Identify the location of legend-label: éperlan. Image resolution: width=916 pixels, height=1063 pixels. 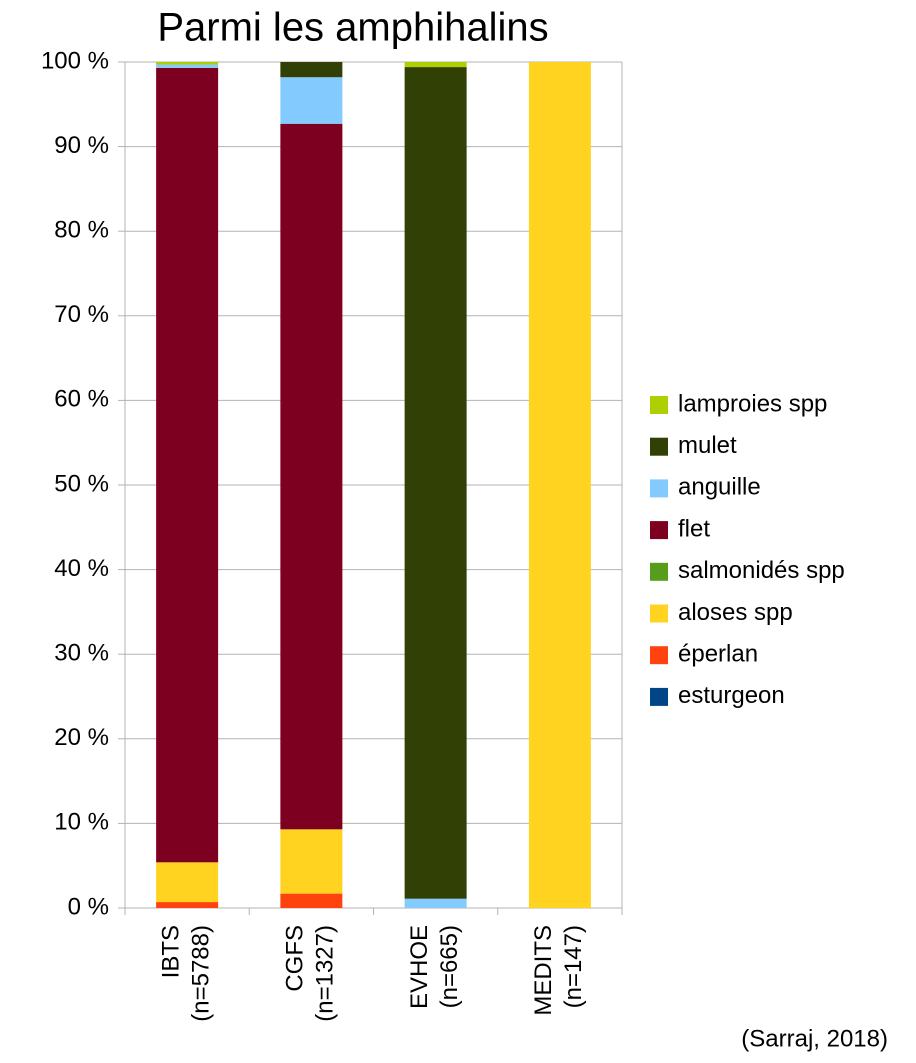
(718, 654).